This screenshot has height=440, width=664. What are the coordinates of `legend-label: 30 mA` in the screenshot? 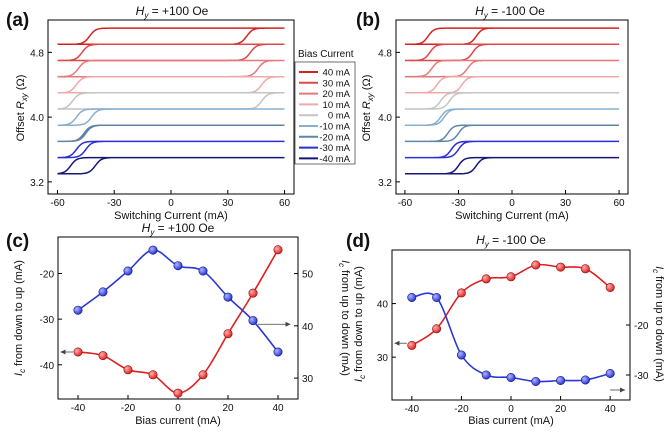 It's located at (337, 83).